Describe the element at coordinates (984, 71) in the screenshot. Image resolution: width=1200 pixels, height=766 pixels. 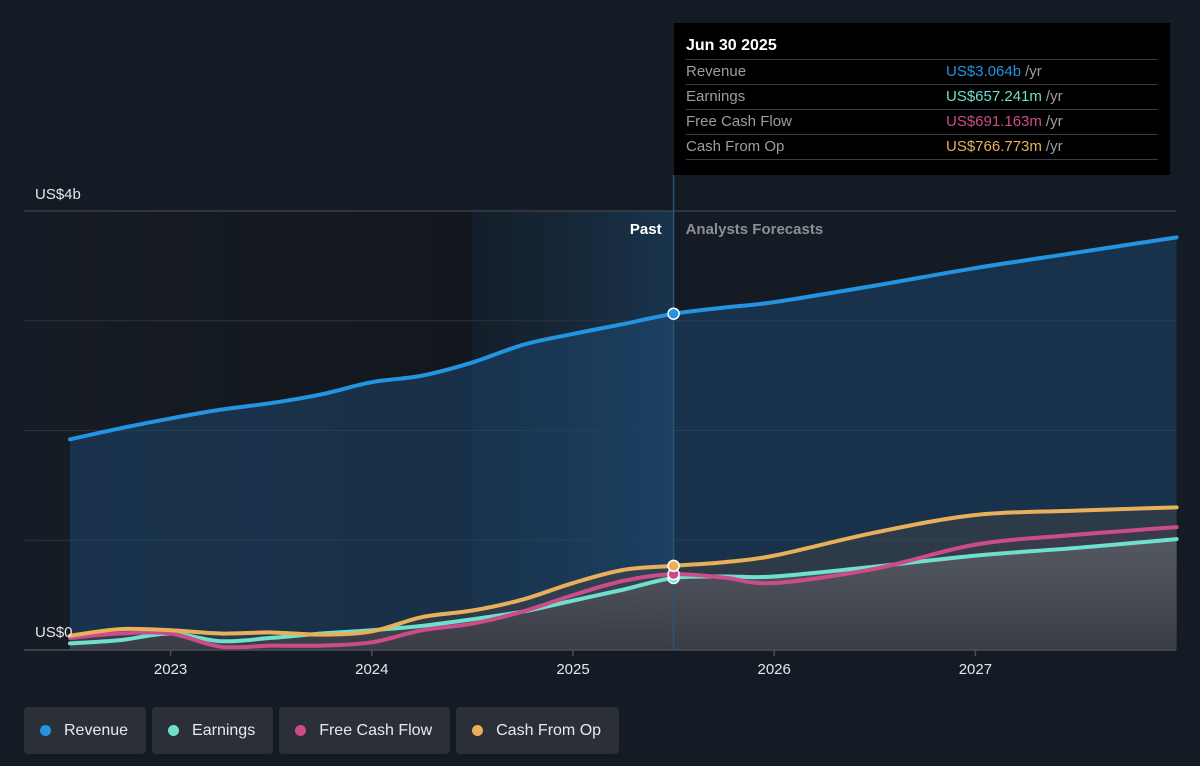
I see `tooltip-value: US$3.064b` at that location.